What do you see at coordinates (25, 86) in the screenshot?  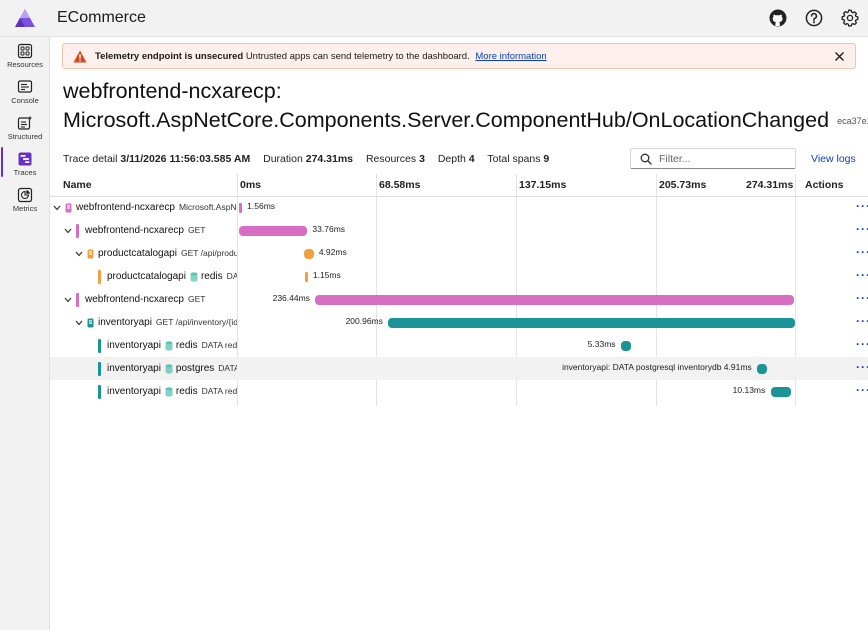 I see `console-icon` at bounding box center [25, 86].